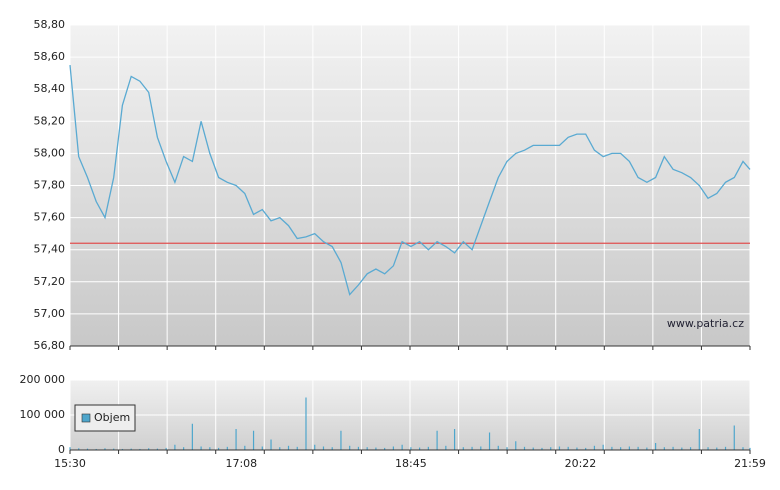 The image size is (780, 490). What do you see at coordinates (411, 463) in the screenshot?
I see `x-tick-label: 18:45` at bounding box center [411, 463].